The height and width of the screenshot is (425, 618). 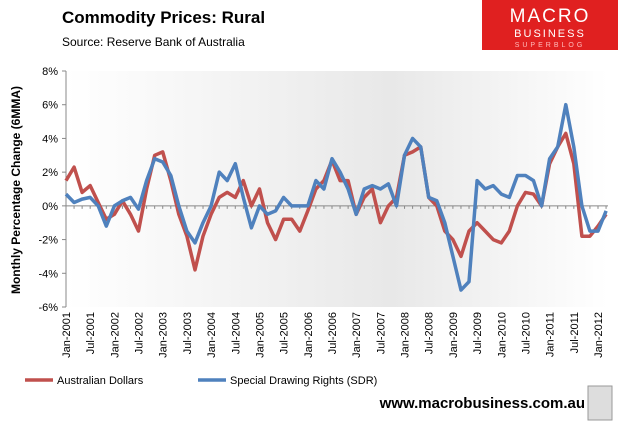 What do you see at coordinates (575, 332) in the screenshot?
I see `x-tick-label: Jul-2011` at bounding box center [575, 332].